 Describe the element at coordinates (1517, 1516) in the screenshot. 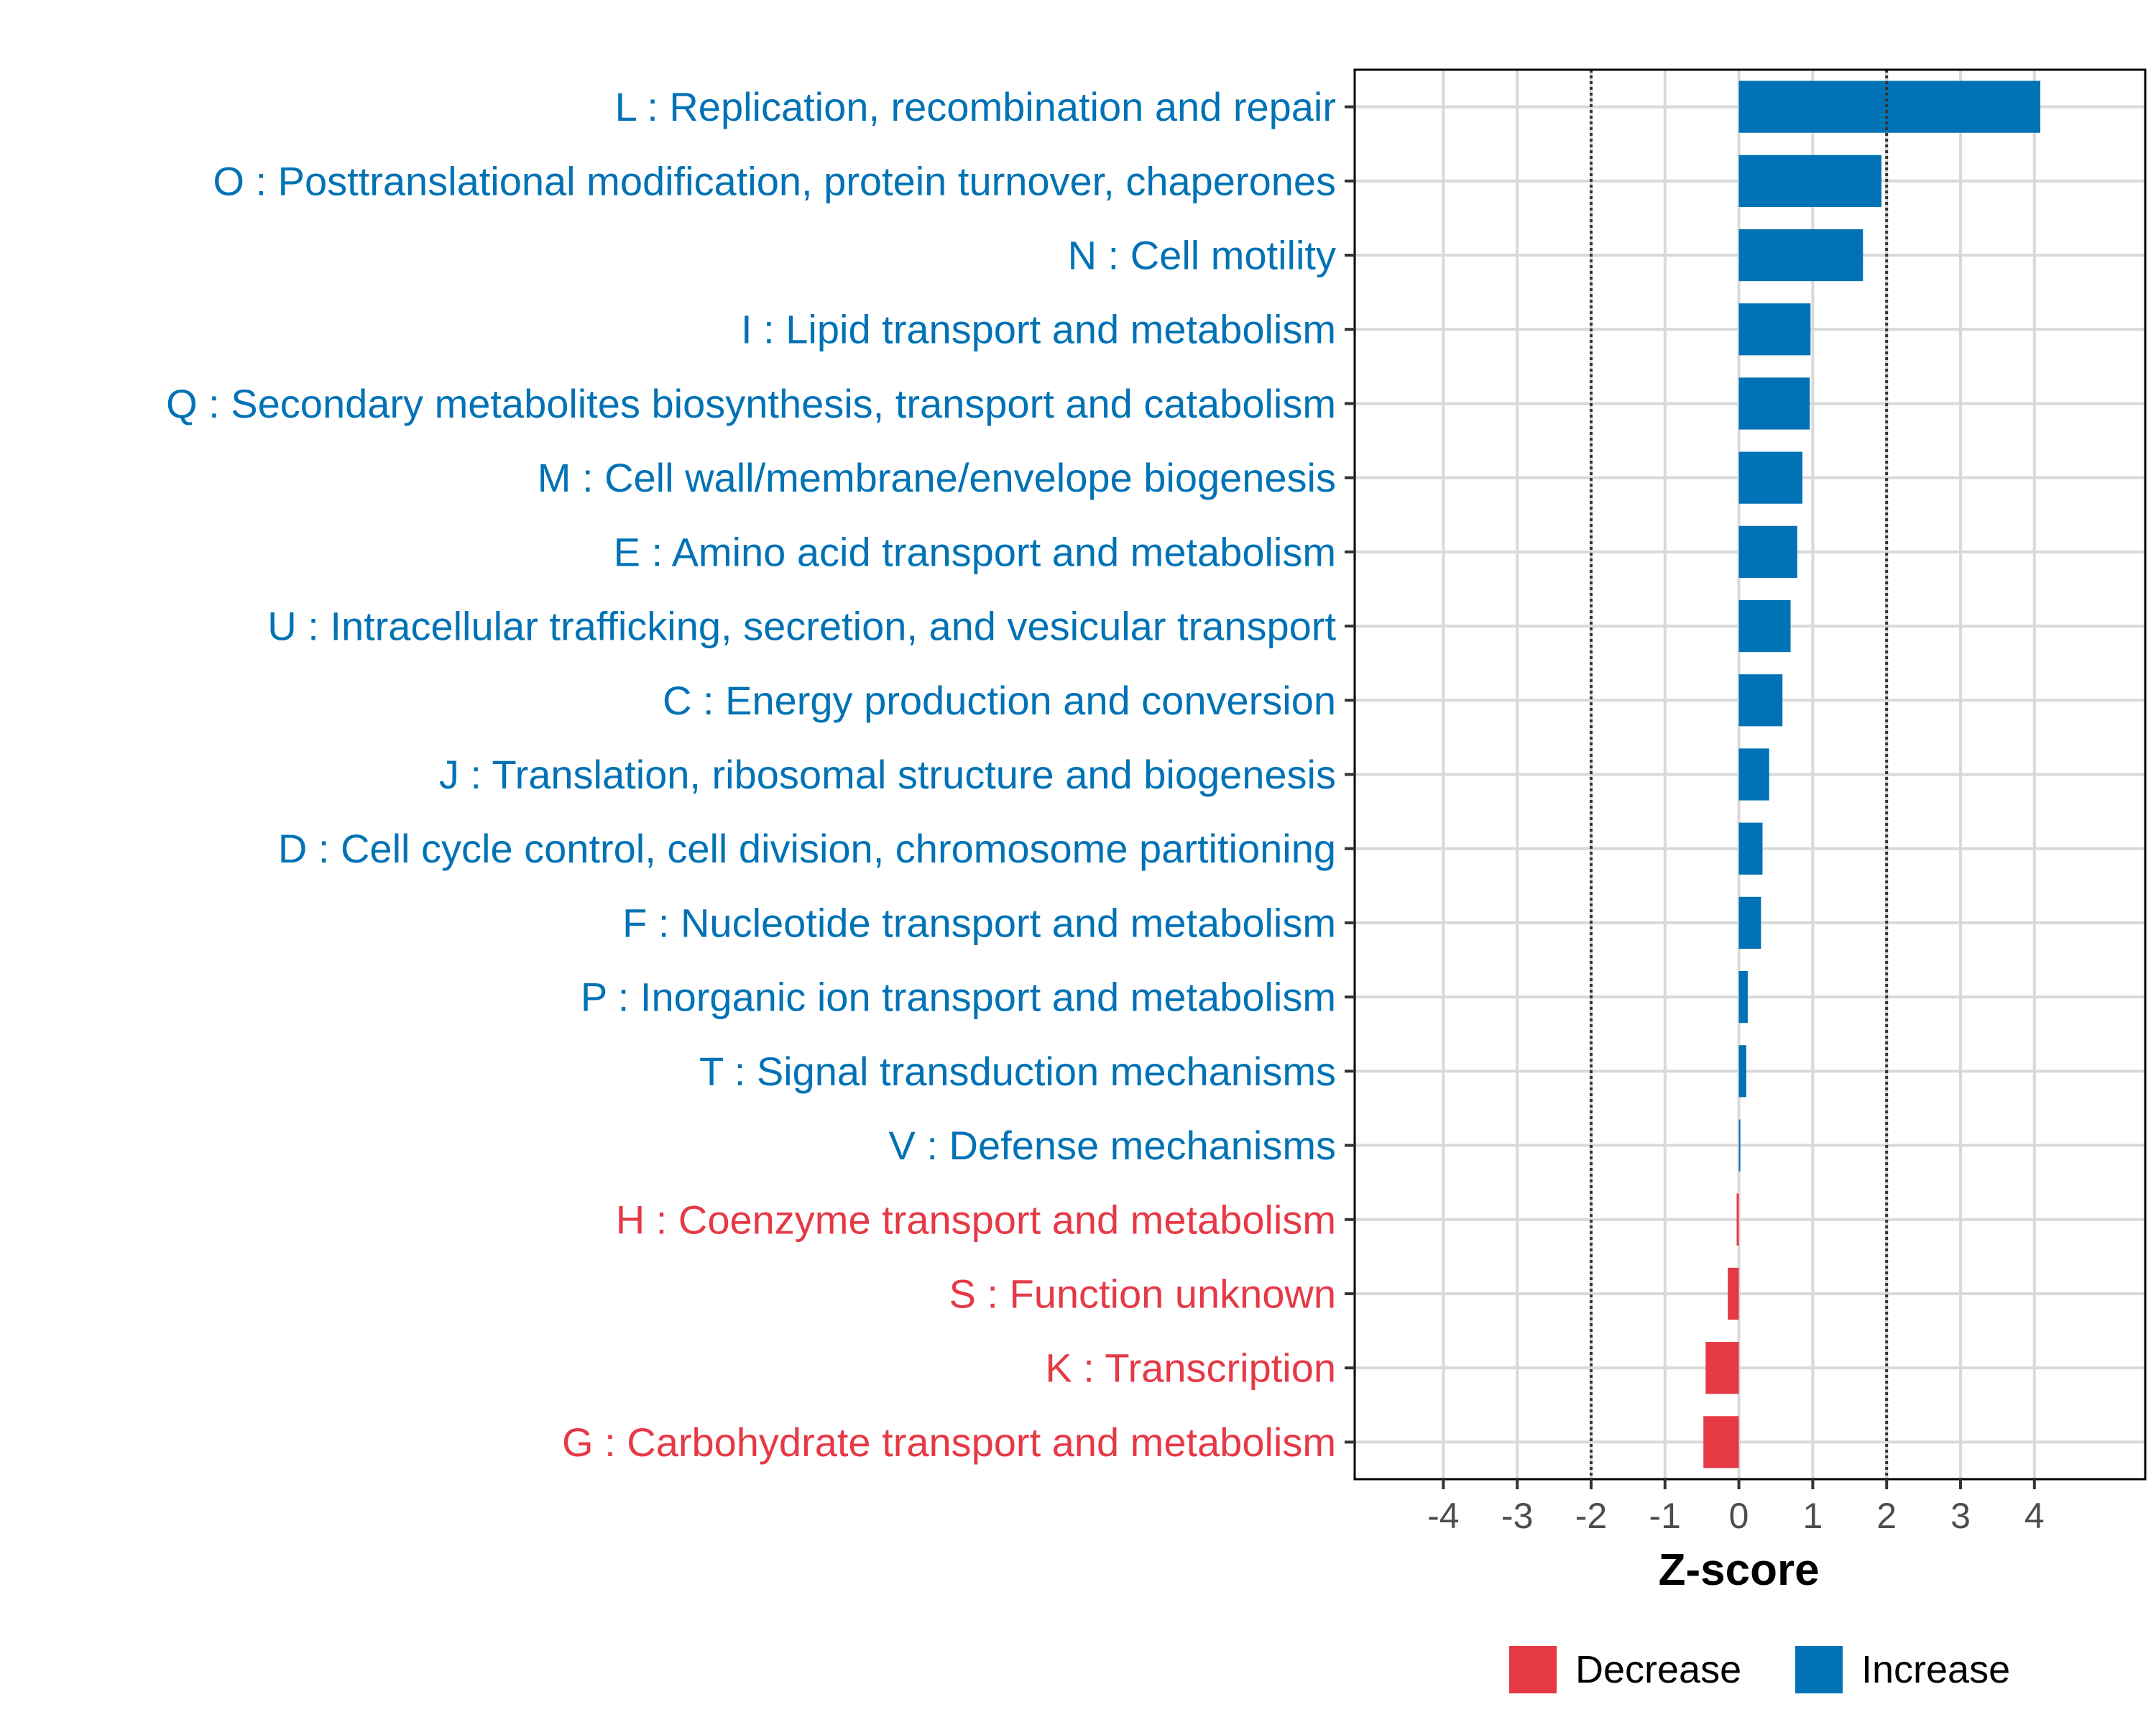

I see `x-tick-label: -3` at that location.